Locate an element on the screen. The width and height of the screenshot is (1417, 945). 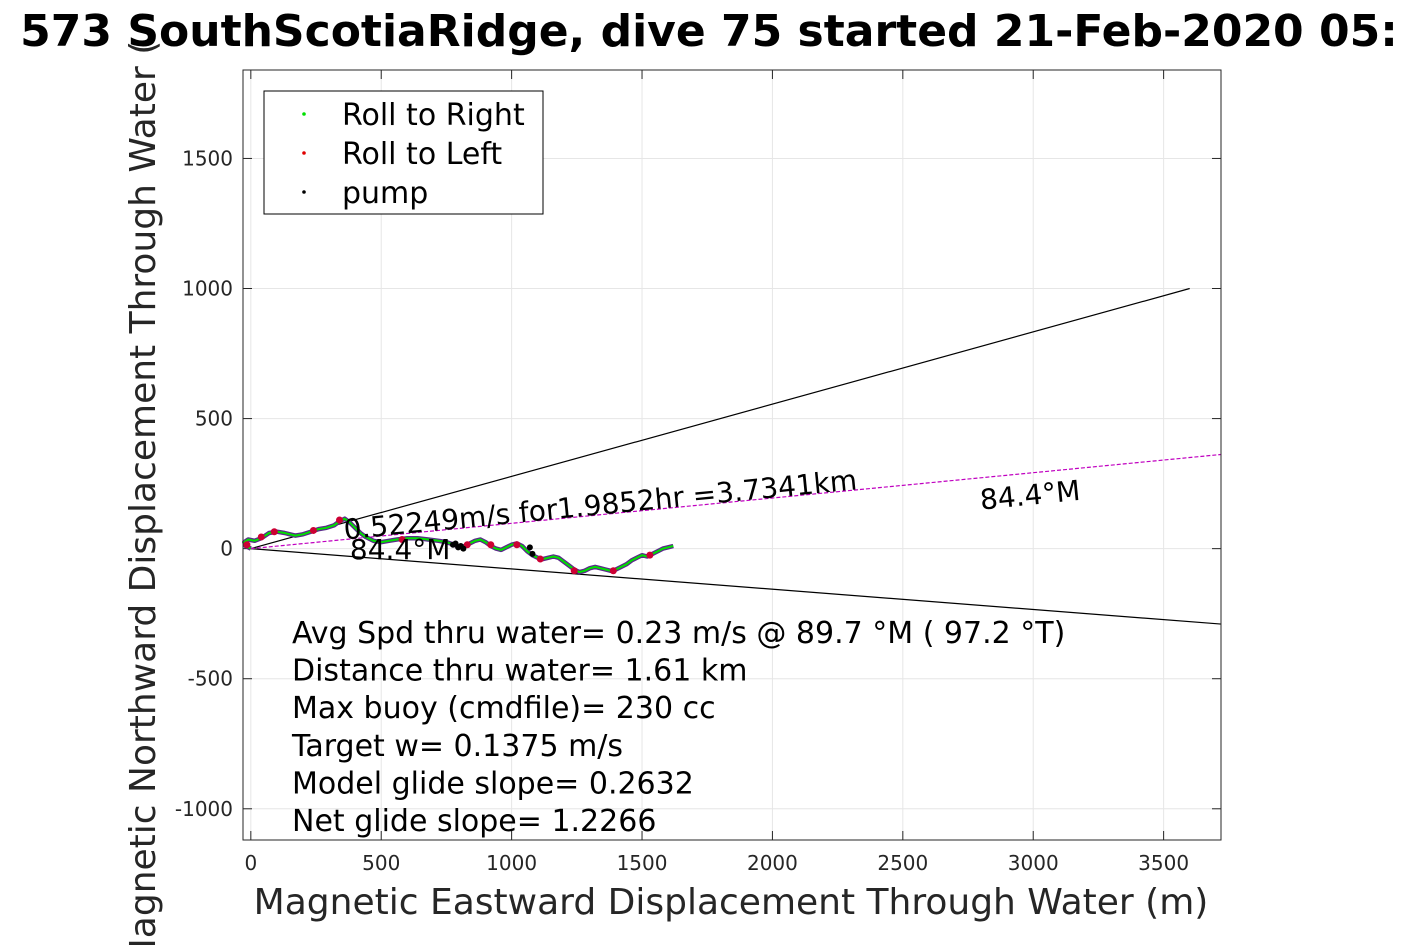
stat-line: Distance thru water= 1.61 km is located at coordinates (519, 671).